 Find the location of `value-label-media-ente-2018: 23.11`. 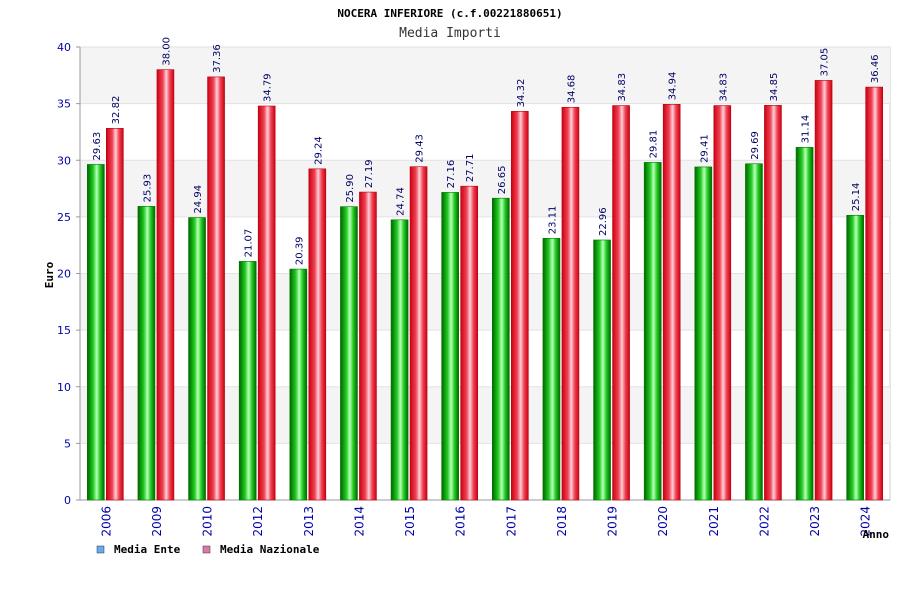

value-label-media-ente-2018: 23.11 is located at coordinates (552, 220).